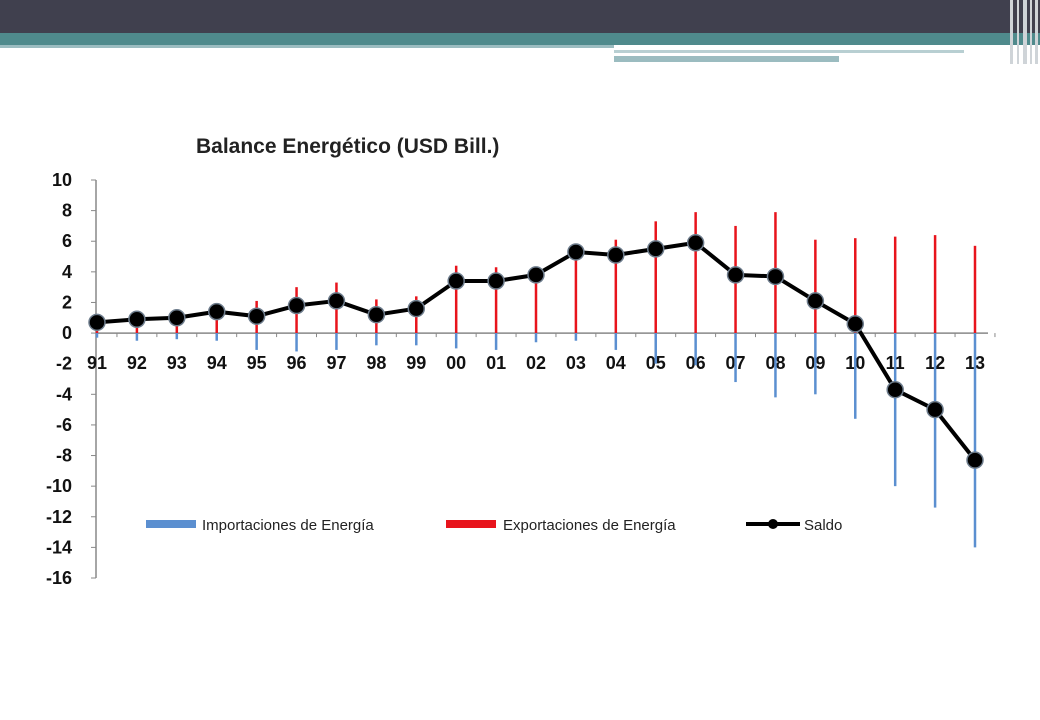  Describe the element at coordinates (773, 524) in the screenshot. I see `legend-swatch-saldo-marker` at that location.